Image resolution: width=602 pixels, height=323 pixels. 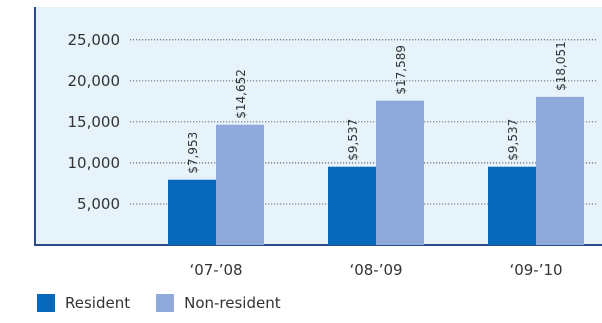 I want to click on data-label-non-resident-0: $14,652, so click(x=241, y=94).